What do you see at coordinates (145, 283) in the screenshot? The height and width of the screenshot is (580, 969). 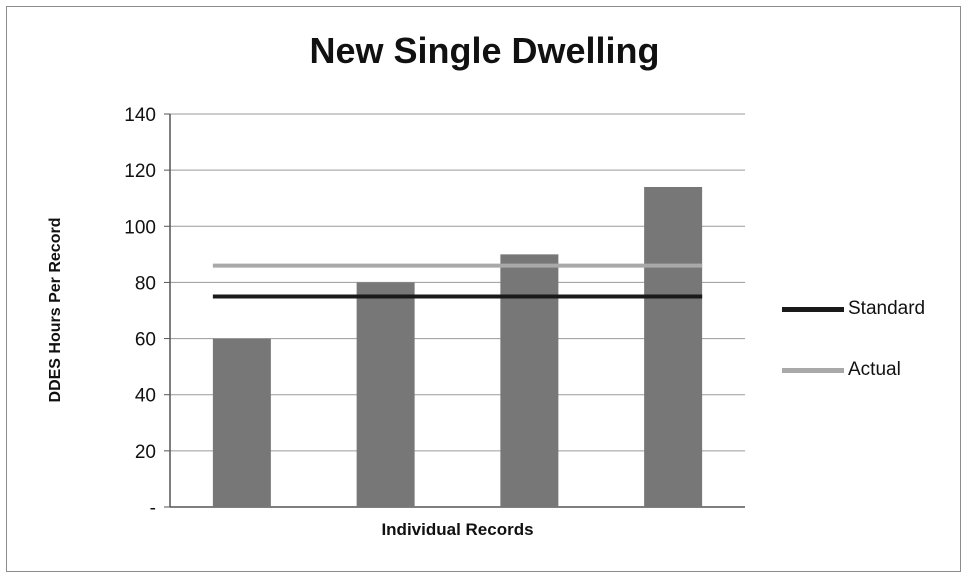 I see `y-tick-label-80: 80` at bounding box center [145, 283].